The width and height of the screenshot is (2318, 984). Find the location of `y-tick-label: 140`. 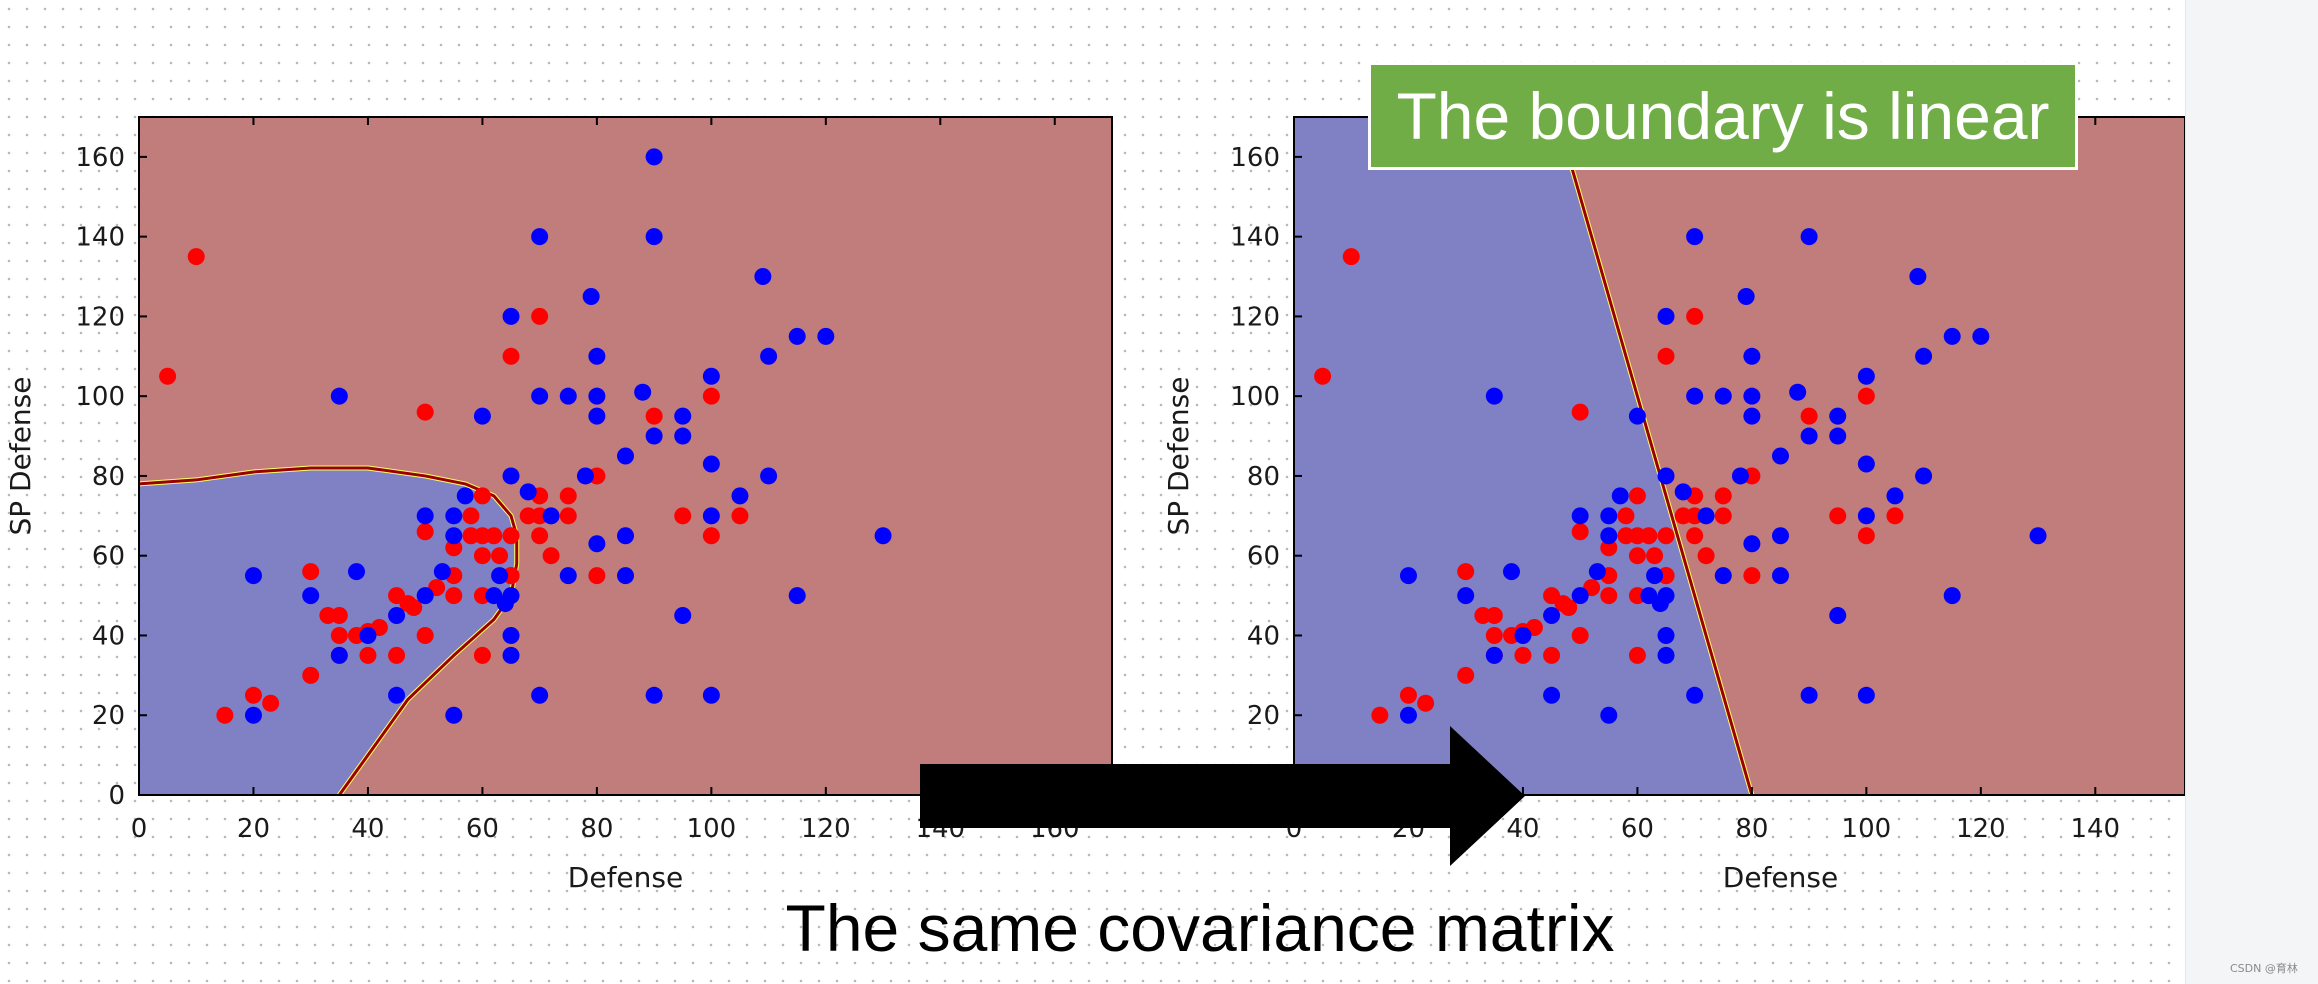

y-tick-label: 140 is located at coordinates (1255, 238).